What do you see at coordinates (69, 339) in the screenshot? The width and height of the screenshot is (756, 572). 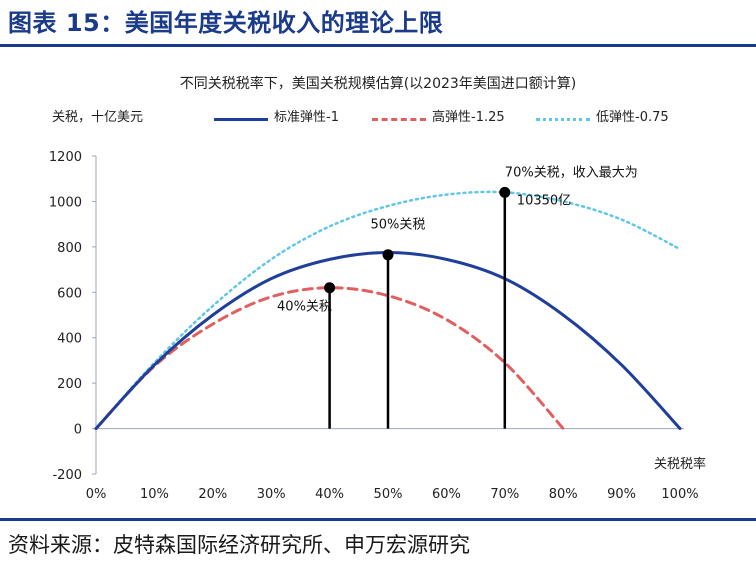 I see `y-tick-label: 400` at bounding box center [69, 339].